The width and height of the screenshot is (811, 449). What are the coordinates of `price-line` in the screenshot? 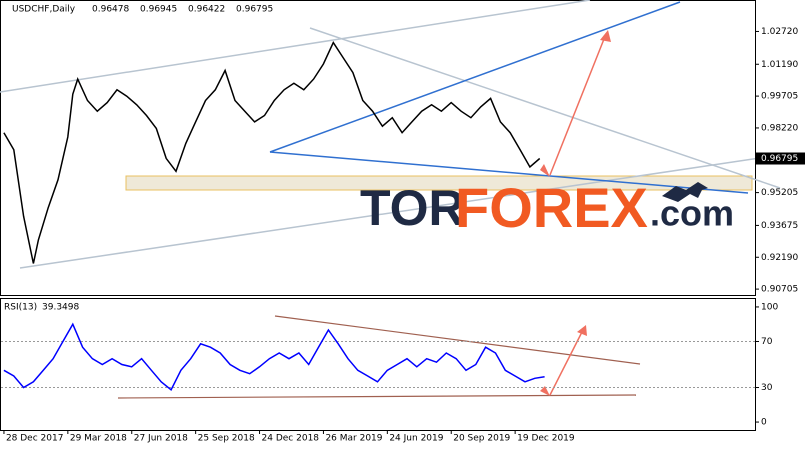 It's located at (274, 356).